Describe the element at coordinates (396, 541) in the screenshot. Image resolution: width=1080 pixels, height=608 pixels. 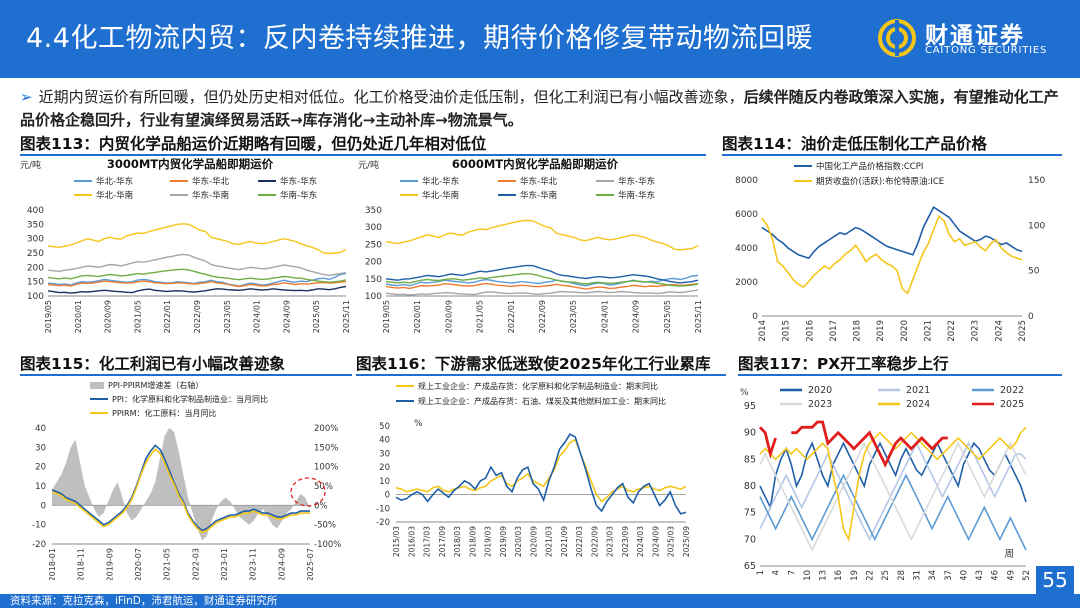
I see `x-tick-label: 2015/03` at that location.